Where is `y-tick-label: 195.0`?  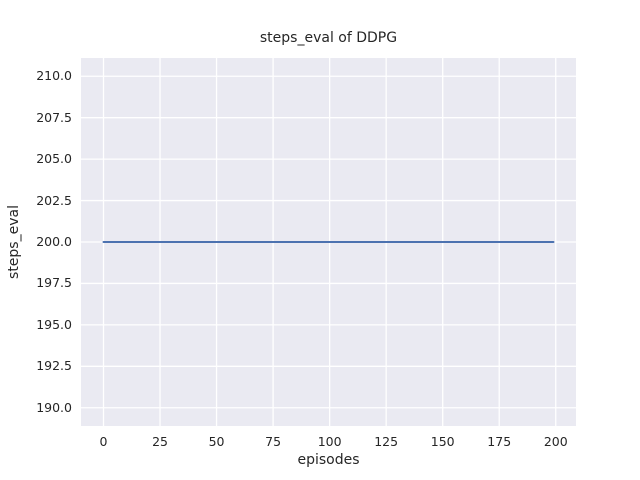 y-tick-label: 195.0 is located at coordinates (54, 324).